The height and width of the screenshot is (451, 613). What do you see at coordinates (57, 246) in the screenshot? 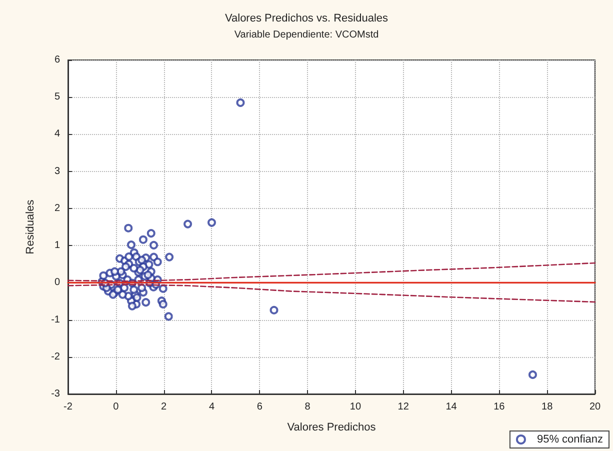
I see `y-tick-label: 1` at bounding box center [57, 246].